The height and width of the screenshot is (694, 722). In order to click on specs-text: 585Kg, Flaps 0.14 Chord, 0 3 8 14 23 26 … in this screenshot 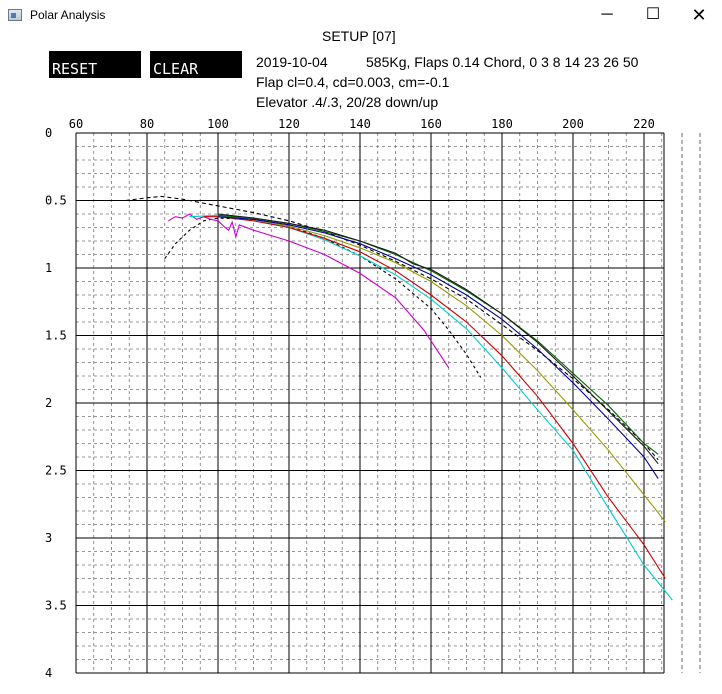, I will do `click(502, 62)`.